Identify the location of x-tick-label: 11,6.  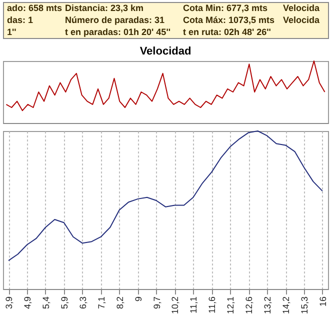
(212, 305).